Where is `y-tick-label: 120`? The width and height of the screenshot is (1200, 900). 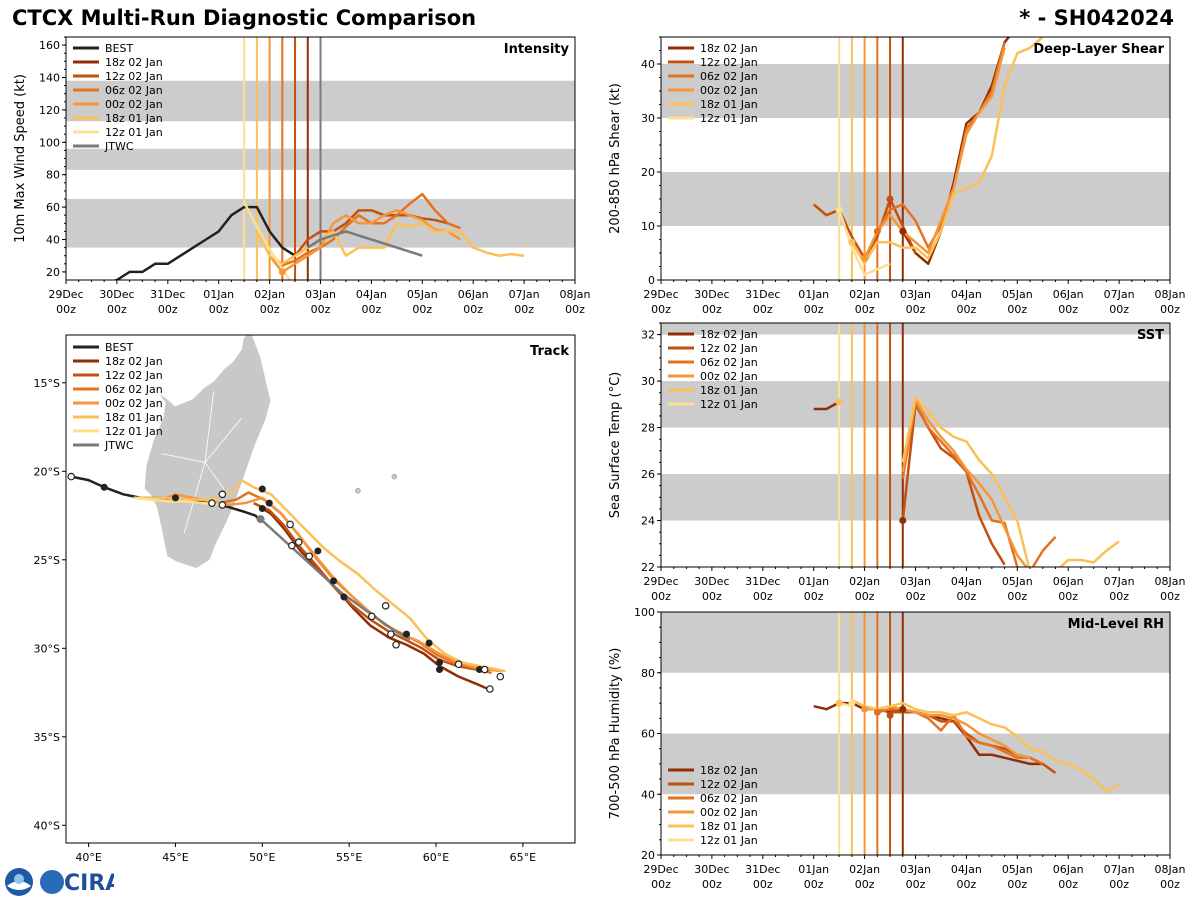
y-tick-label: 120 is located at coordinates (49, 110).